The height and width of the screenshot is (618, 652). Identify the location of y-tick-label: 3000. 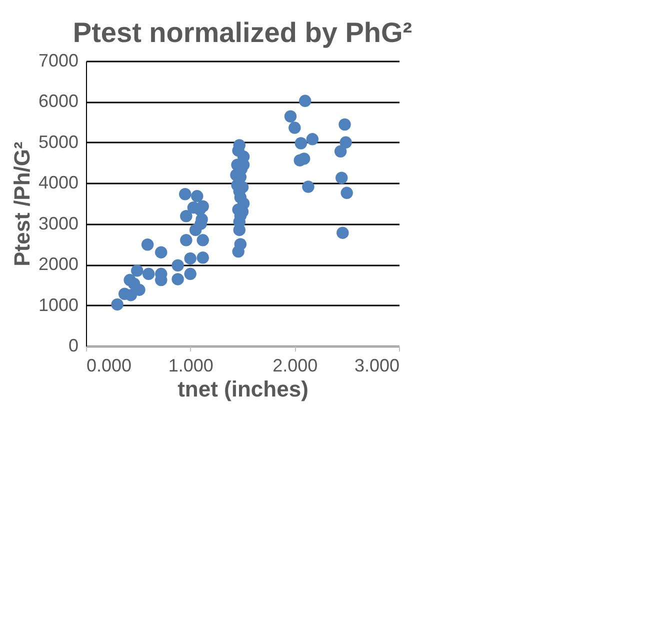
(58, 223).